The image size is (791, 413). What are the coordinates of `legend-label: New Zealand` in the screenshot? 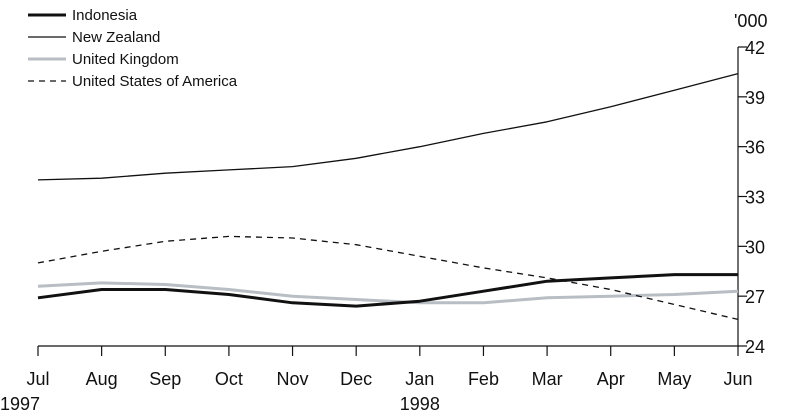 It's located at (116, 37).